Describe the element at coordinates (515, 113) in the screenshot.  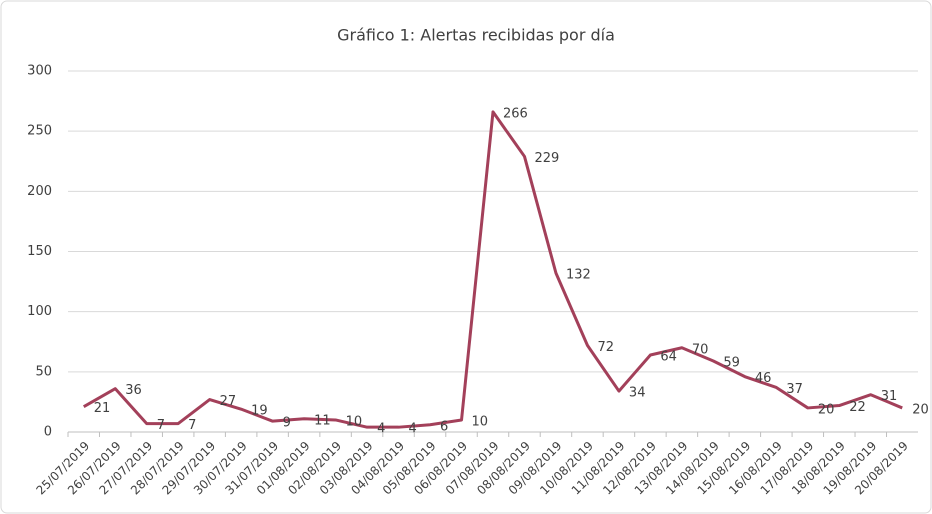
I see `data-label: 266` at that location.